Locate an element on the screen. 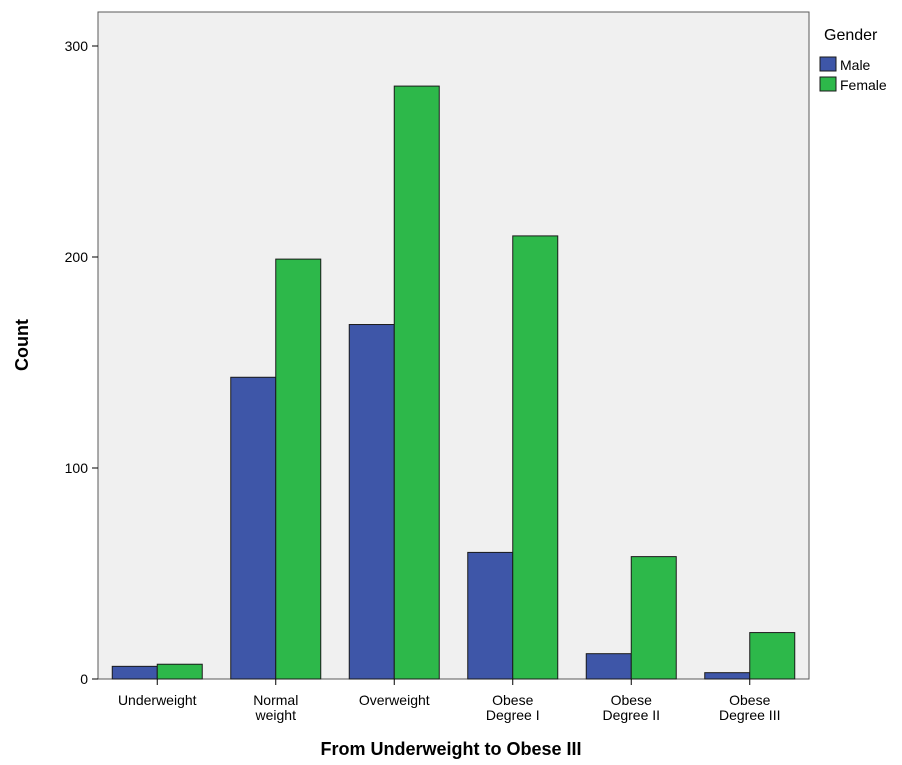 Image resolution: width=902 pixels, height=765 pixels. y-tick-label: 200 is located at coordinates (77, 257).